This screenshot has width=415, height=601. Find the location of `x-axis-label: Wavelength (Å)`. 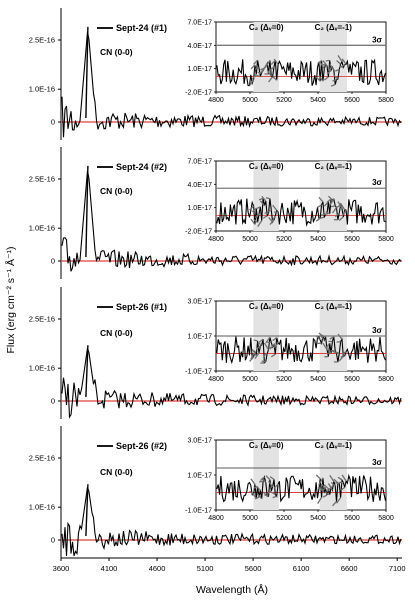

x-axis-label: Wavelength (Å) is located at coordinates (232, 589).